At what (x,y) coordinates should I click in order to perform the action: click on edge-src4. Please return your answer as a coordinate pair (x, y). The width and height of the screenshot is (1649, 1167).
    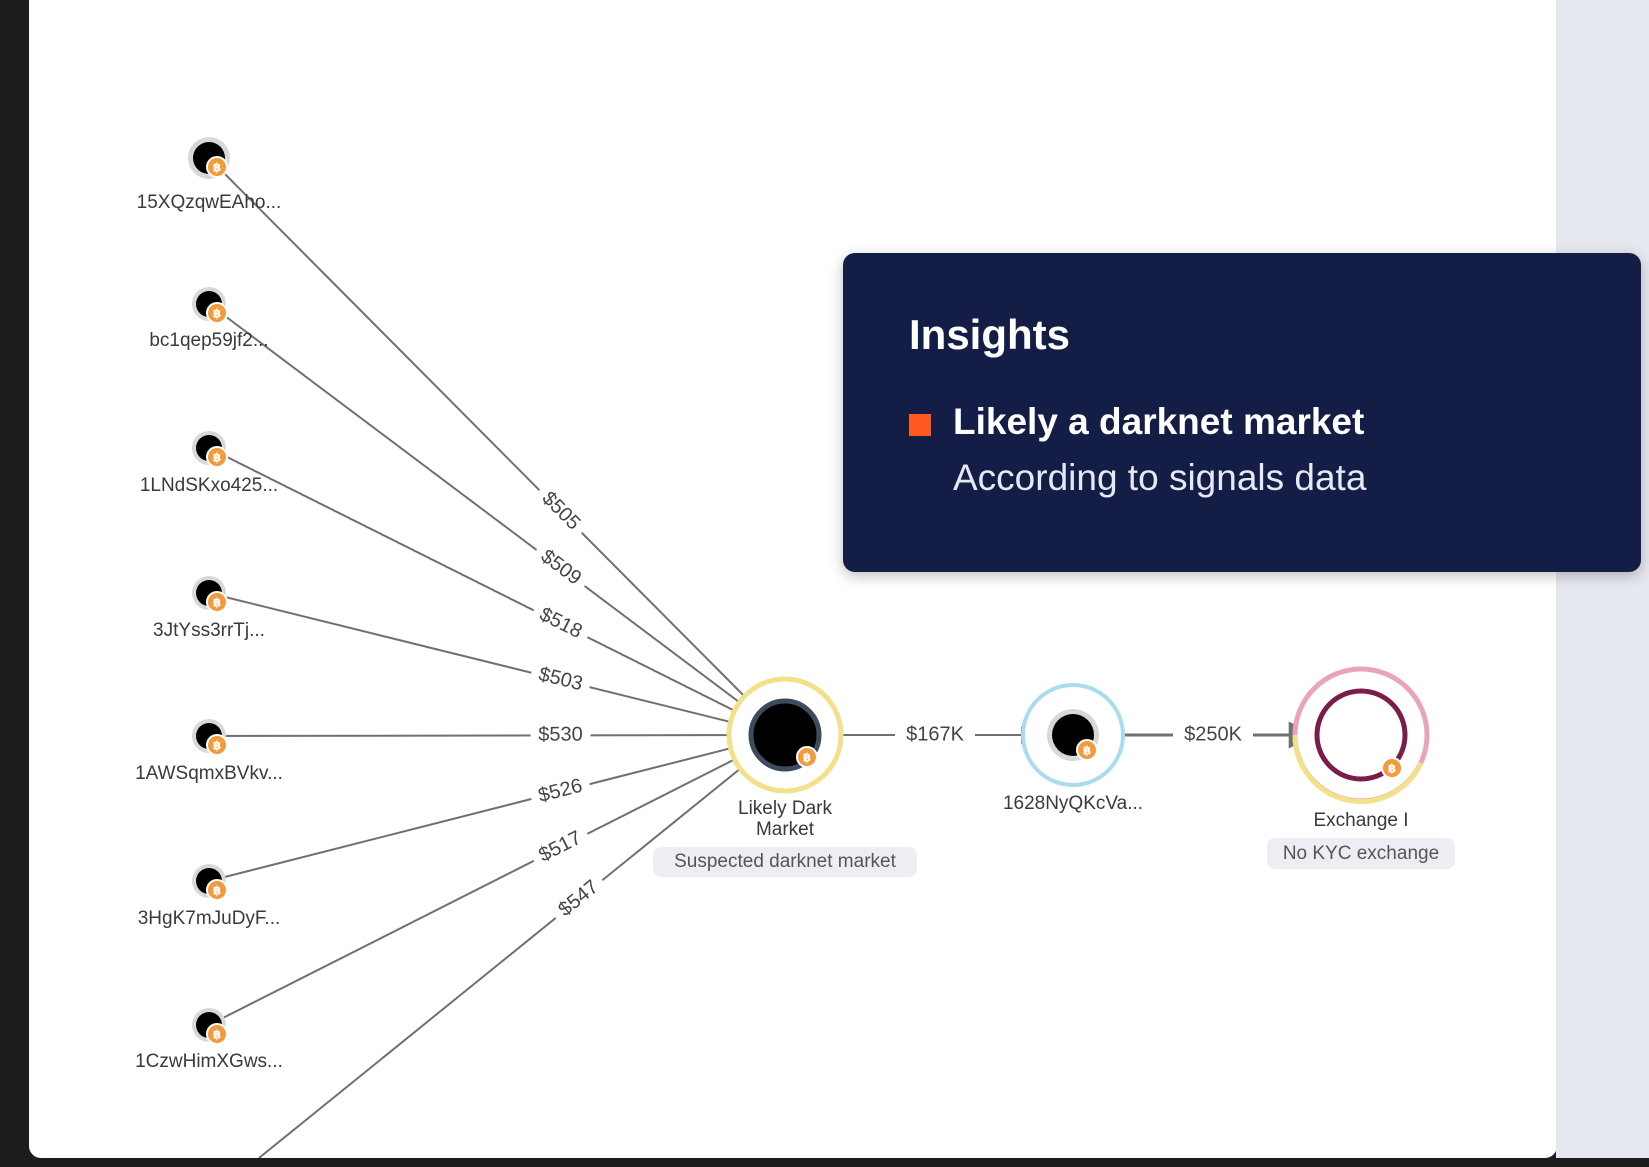
    Looking at the image, I should click on (488, 664).